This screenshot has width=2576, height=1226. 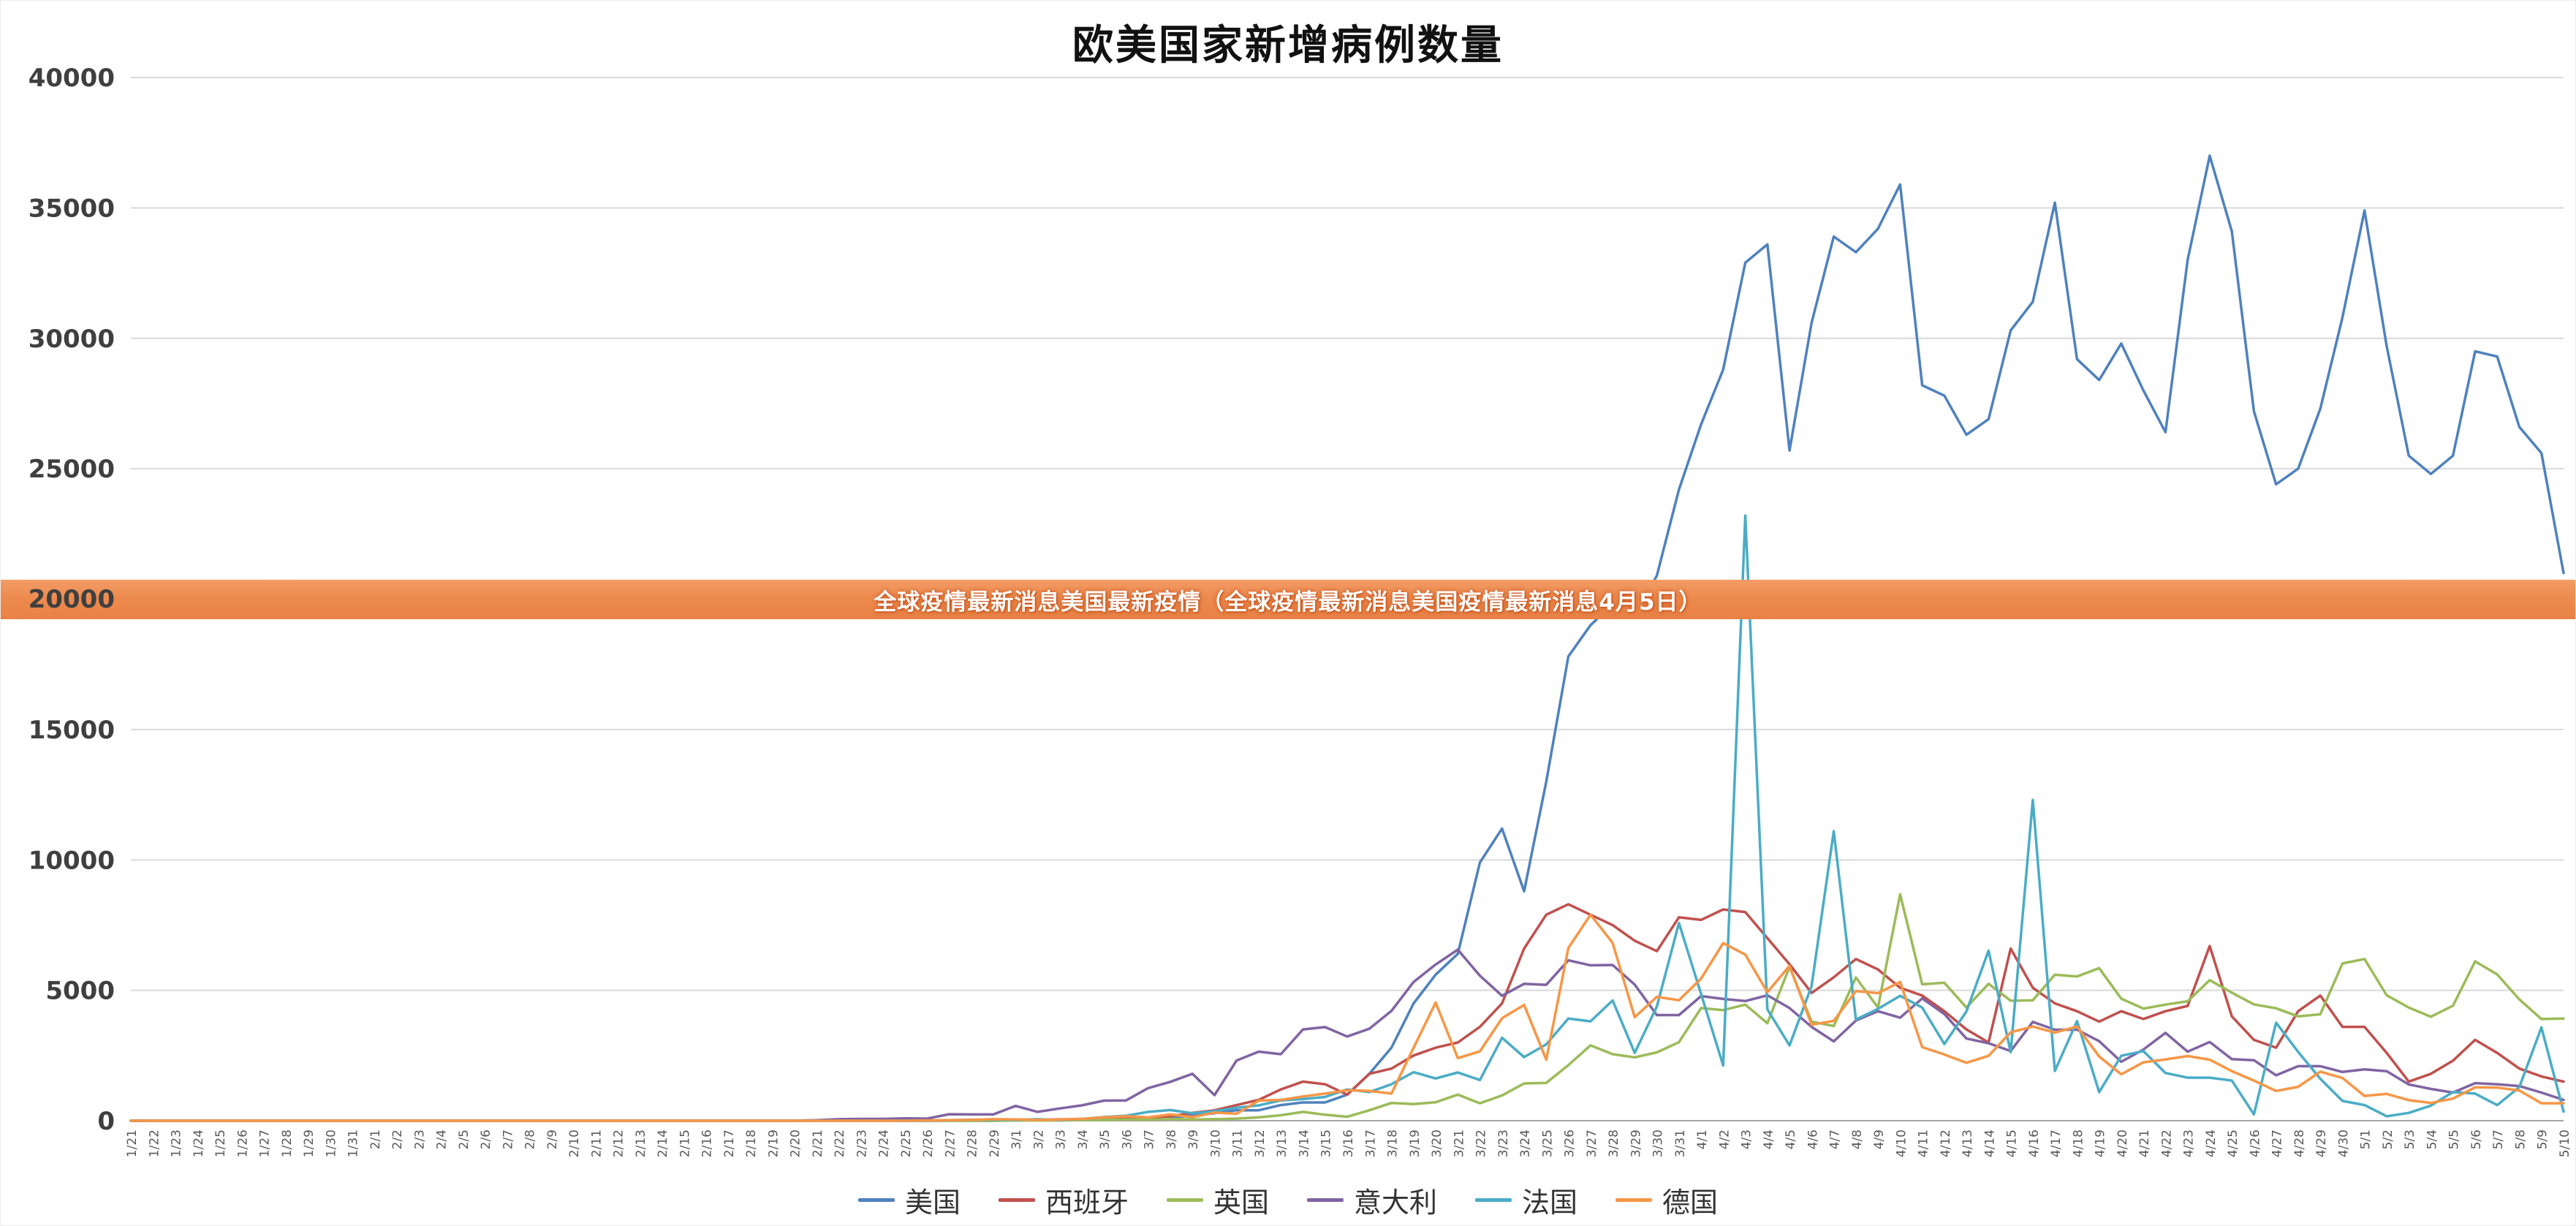 I want to click on x-tick-label: 4/13, so click(x=1968, y=1143).